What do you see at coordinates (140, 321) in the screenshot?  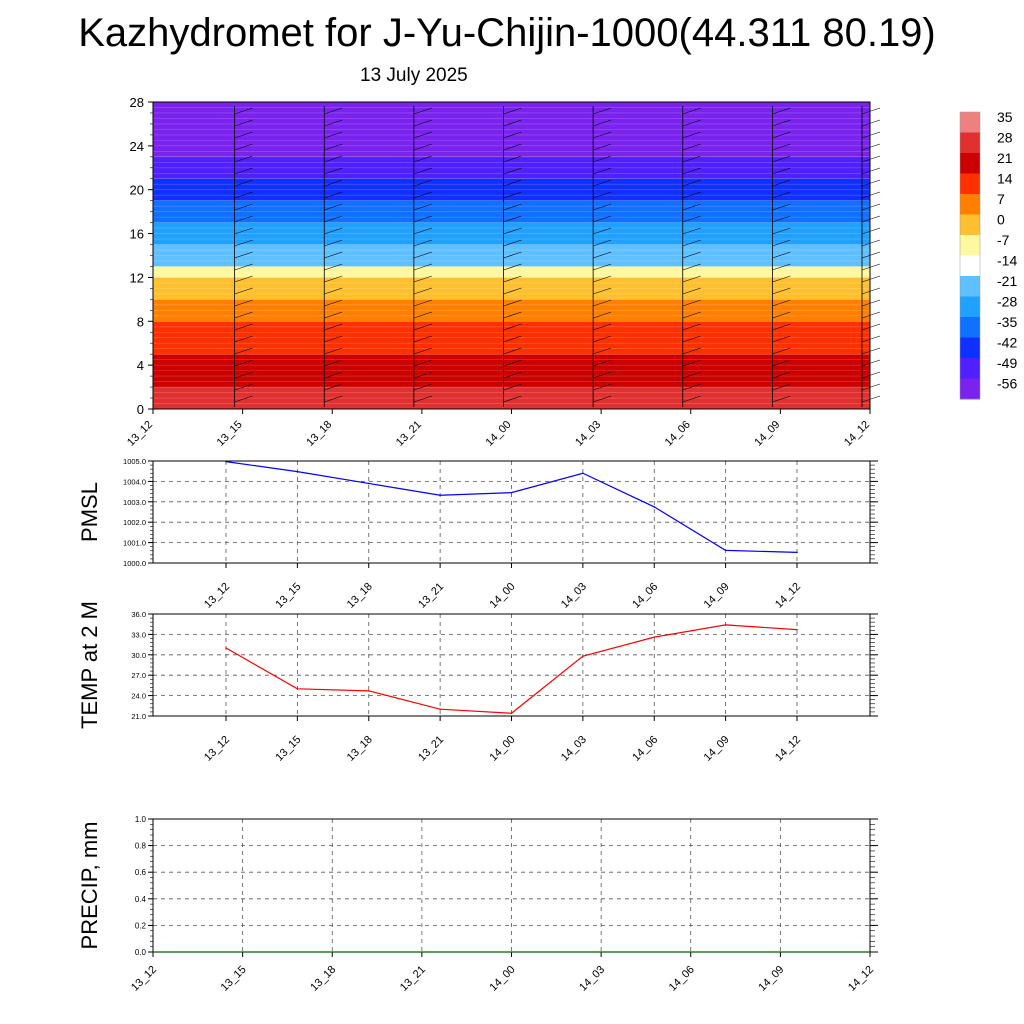 I see `y-tick-label: 8` at bounding box center [140, 321].